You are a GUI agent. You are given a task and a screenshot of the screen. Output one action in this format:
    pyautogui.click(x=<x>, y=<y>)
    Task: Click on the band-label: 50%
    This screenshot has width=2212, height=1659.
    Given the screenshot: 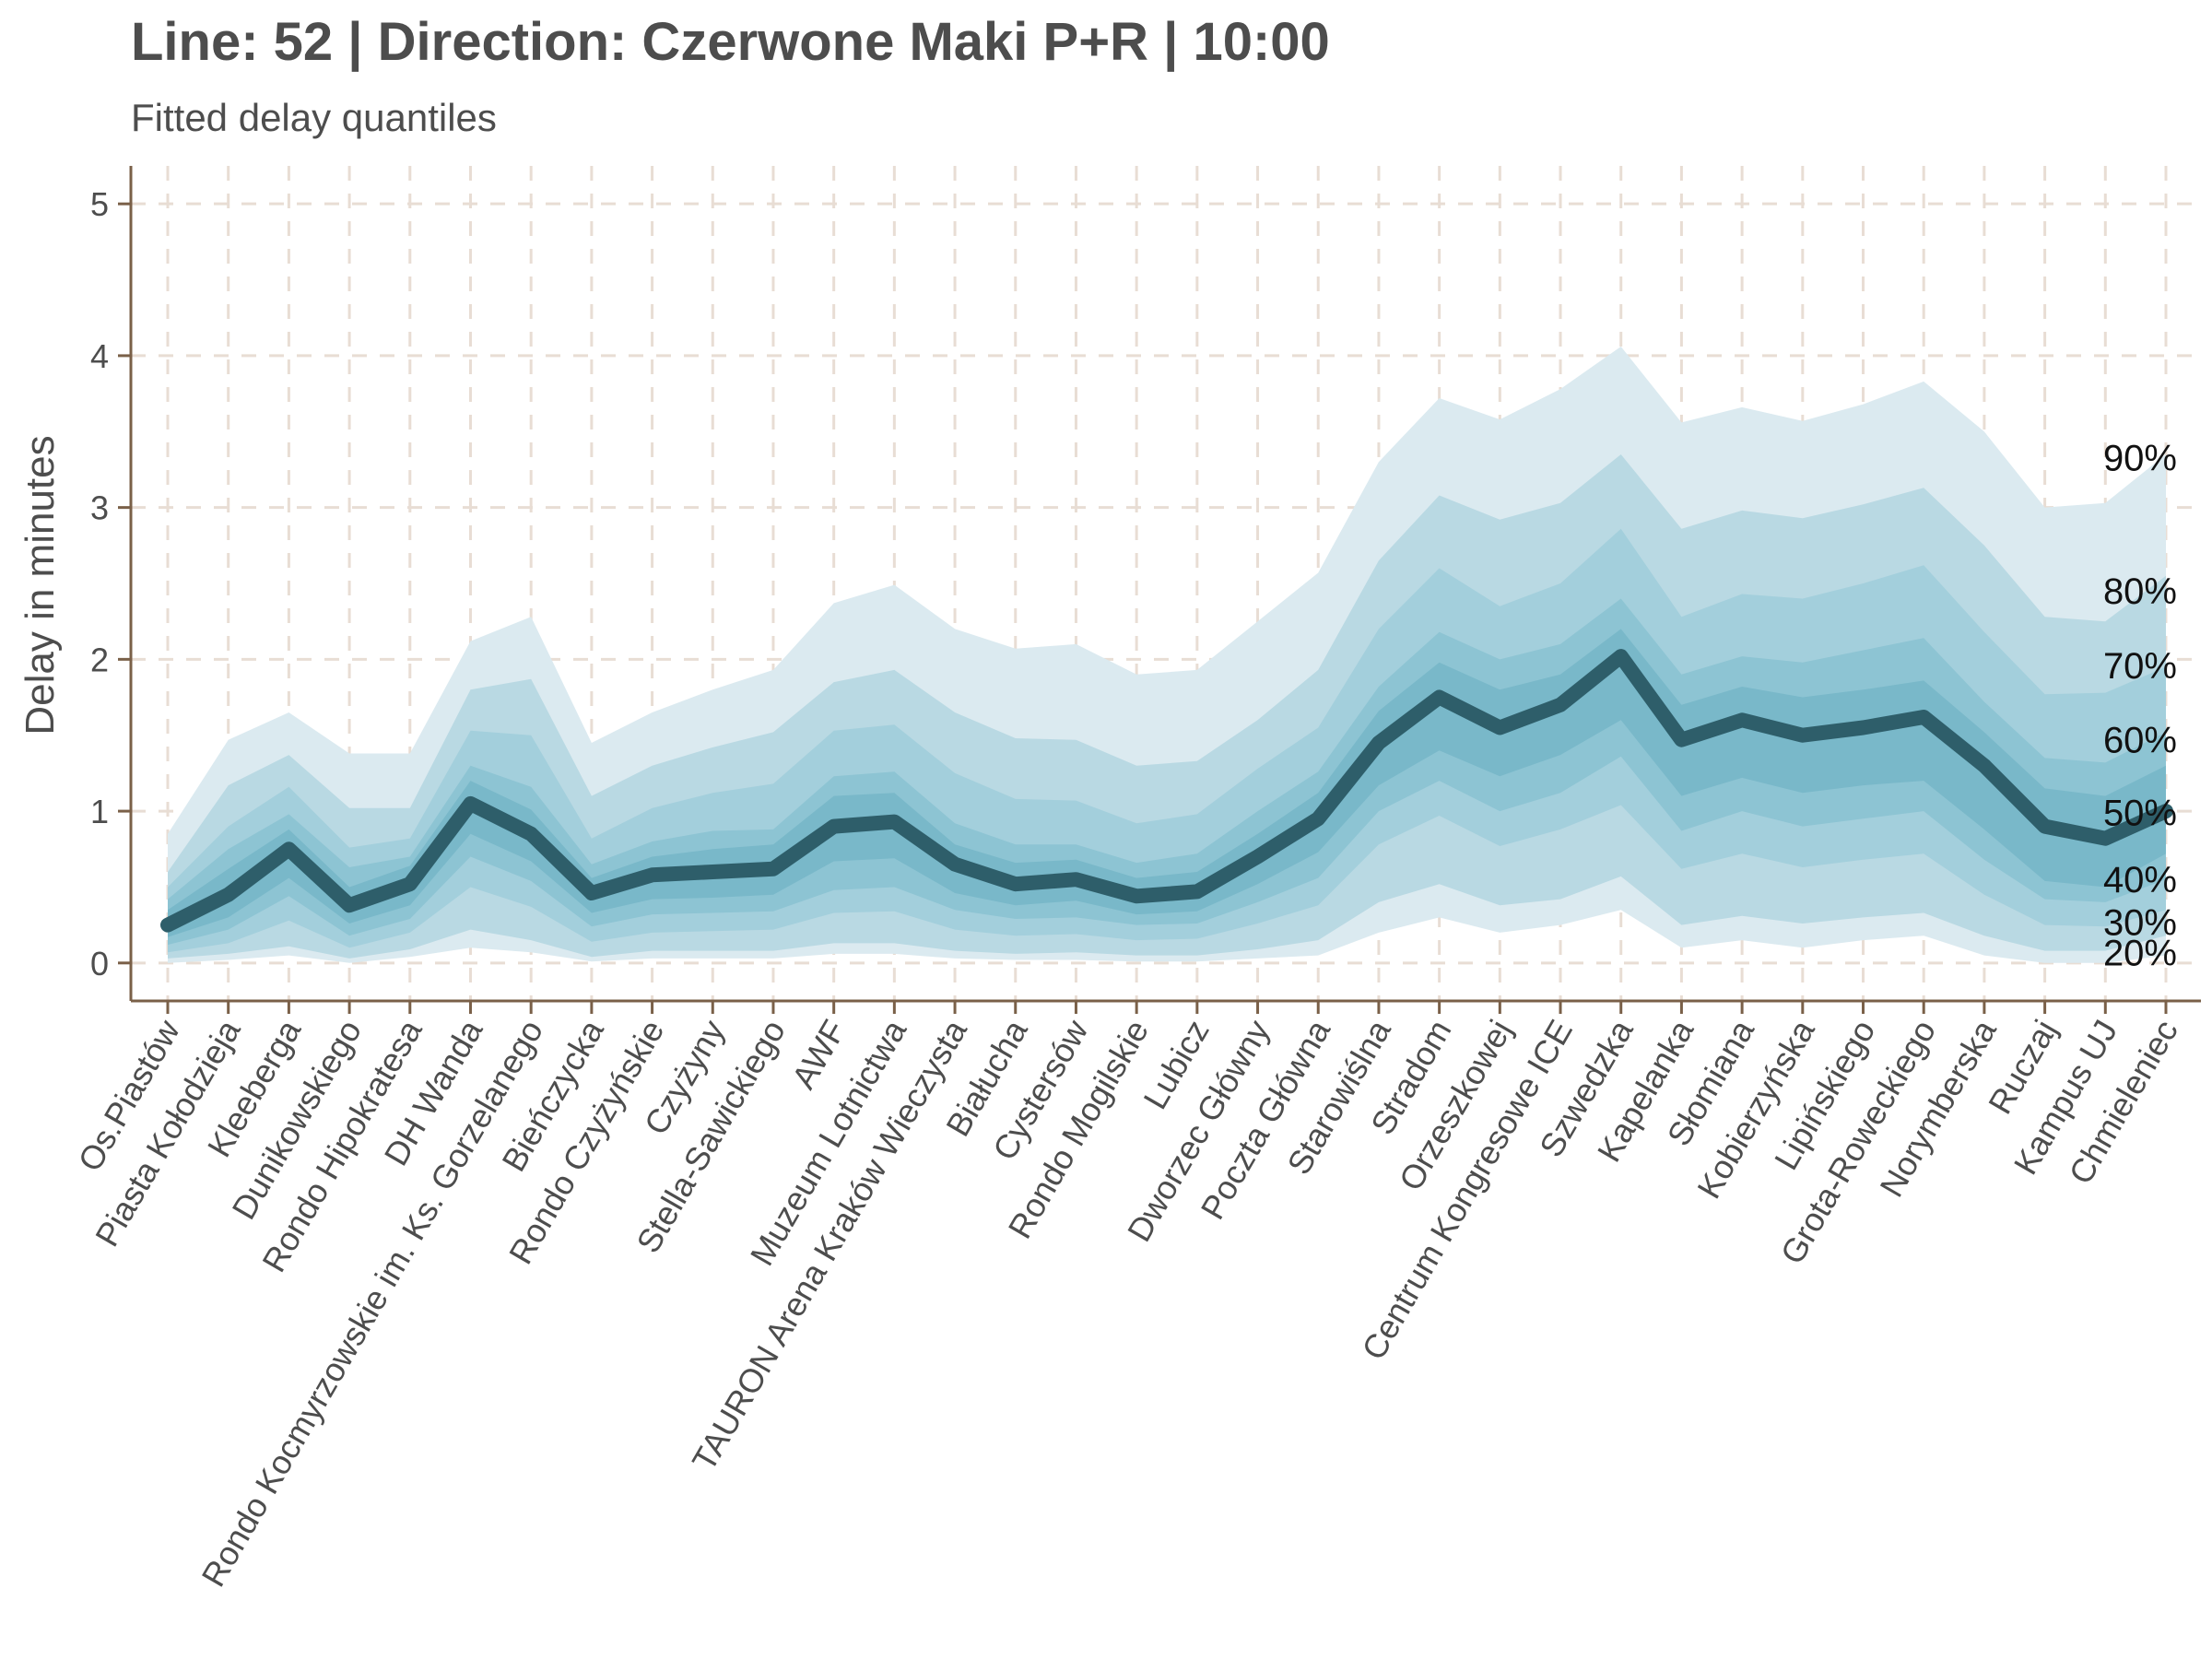 What is the action you would take?
    pyautogui.click(x=2140, y=814)
    